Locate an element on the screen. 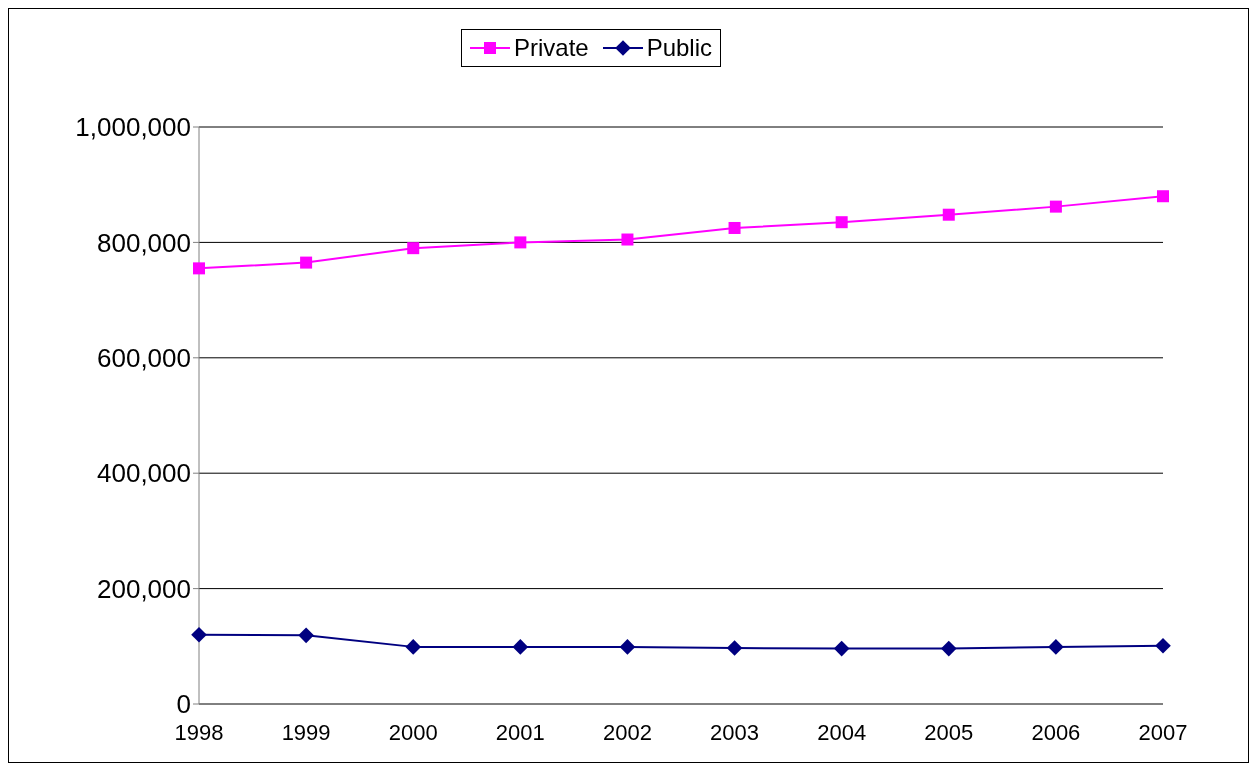 This screenshot has width=1257, height=771. x-tick-label: 2004 is located at coordinates (842, 732).